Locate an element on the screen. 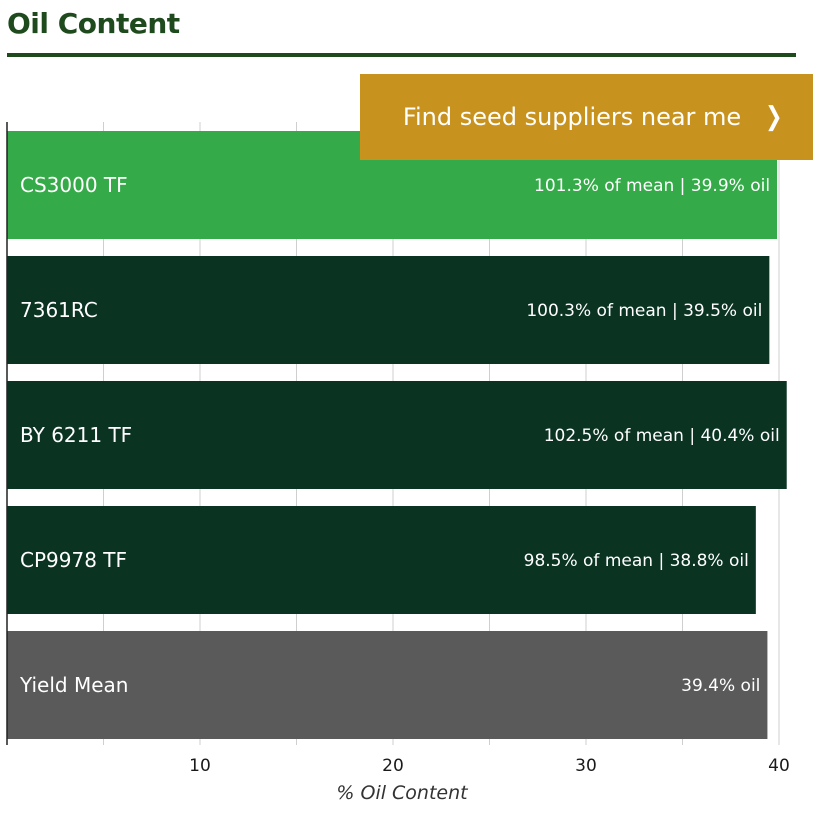 The height and width of the screenshot is (813, 813). bar-value-label: 98.5% of mean | 38.8% oil is located at coordinates (636, 561).